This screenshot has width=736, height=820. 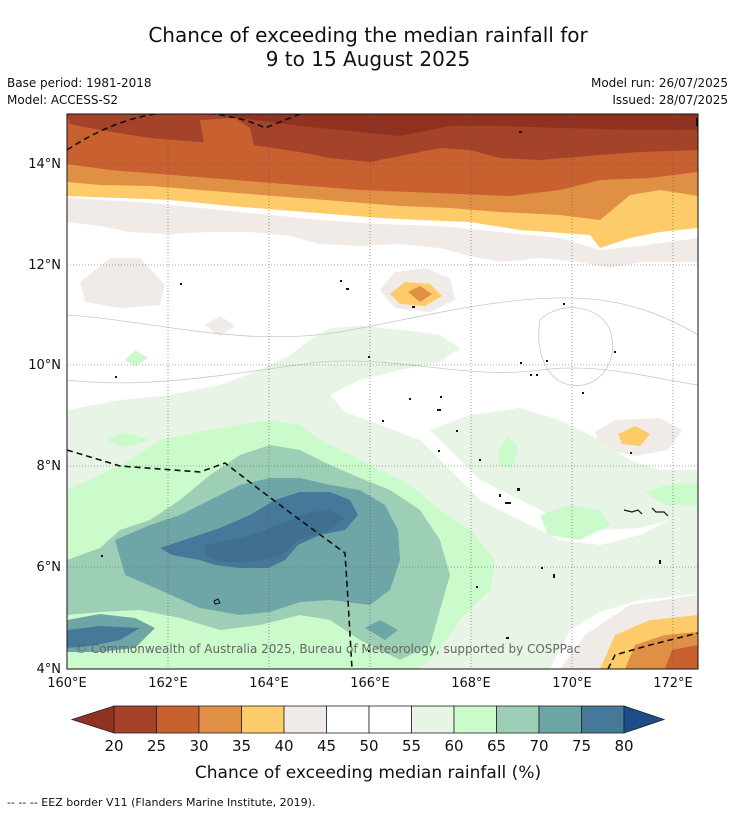 What do you see at coordinates (136, 358) in the screenshot?
I see `contour-60-65-small-mid` at bounding box center [136, 358].